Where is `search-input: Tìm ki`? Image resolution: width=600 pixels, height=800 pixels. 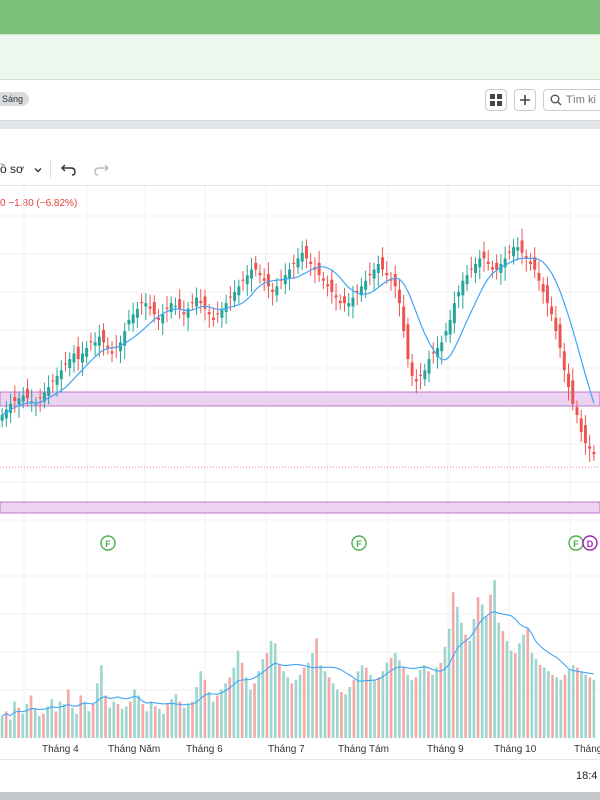
search-input: Tìm ki is located at coordinates (571, 100).